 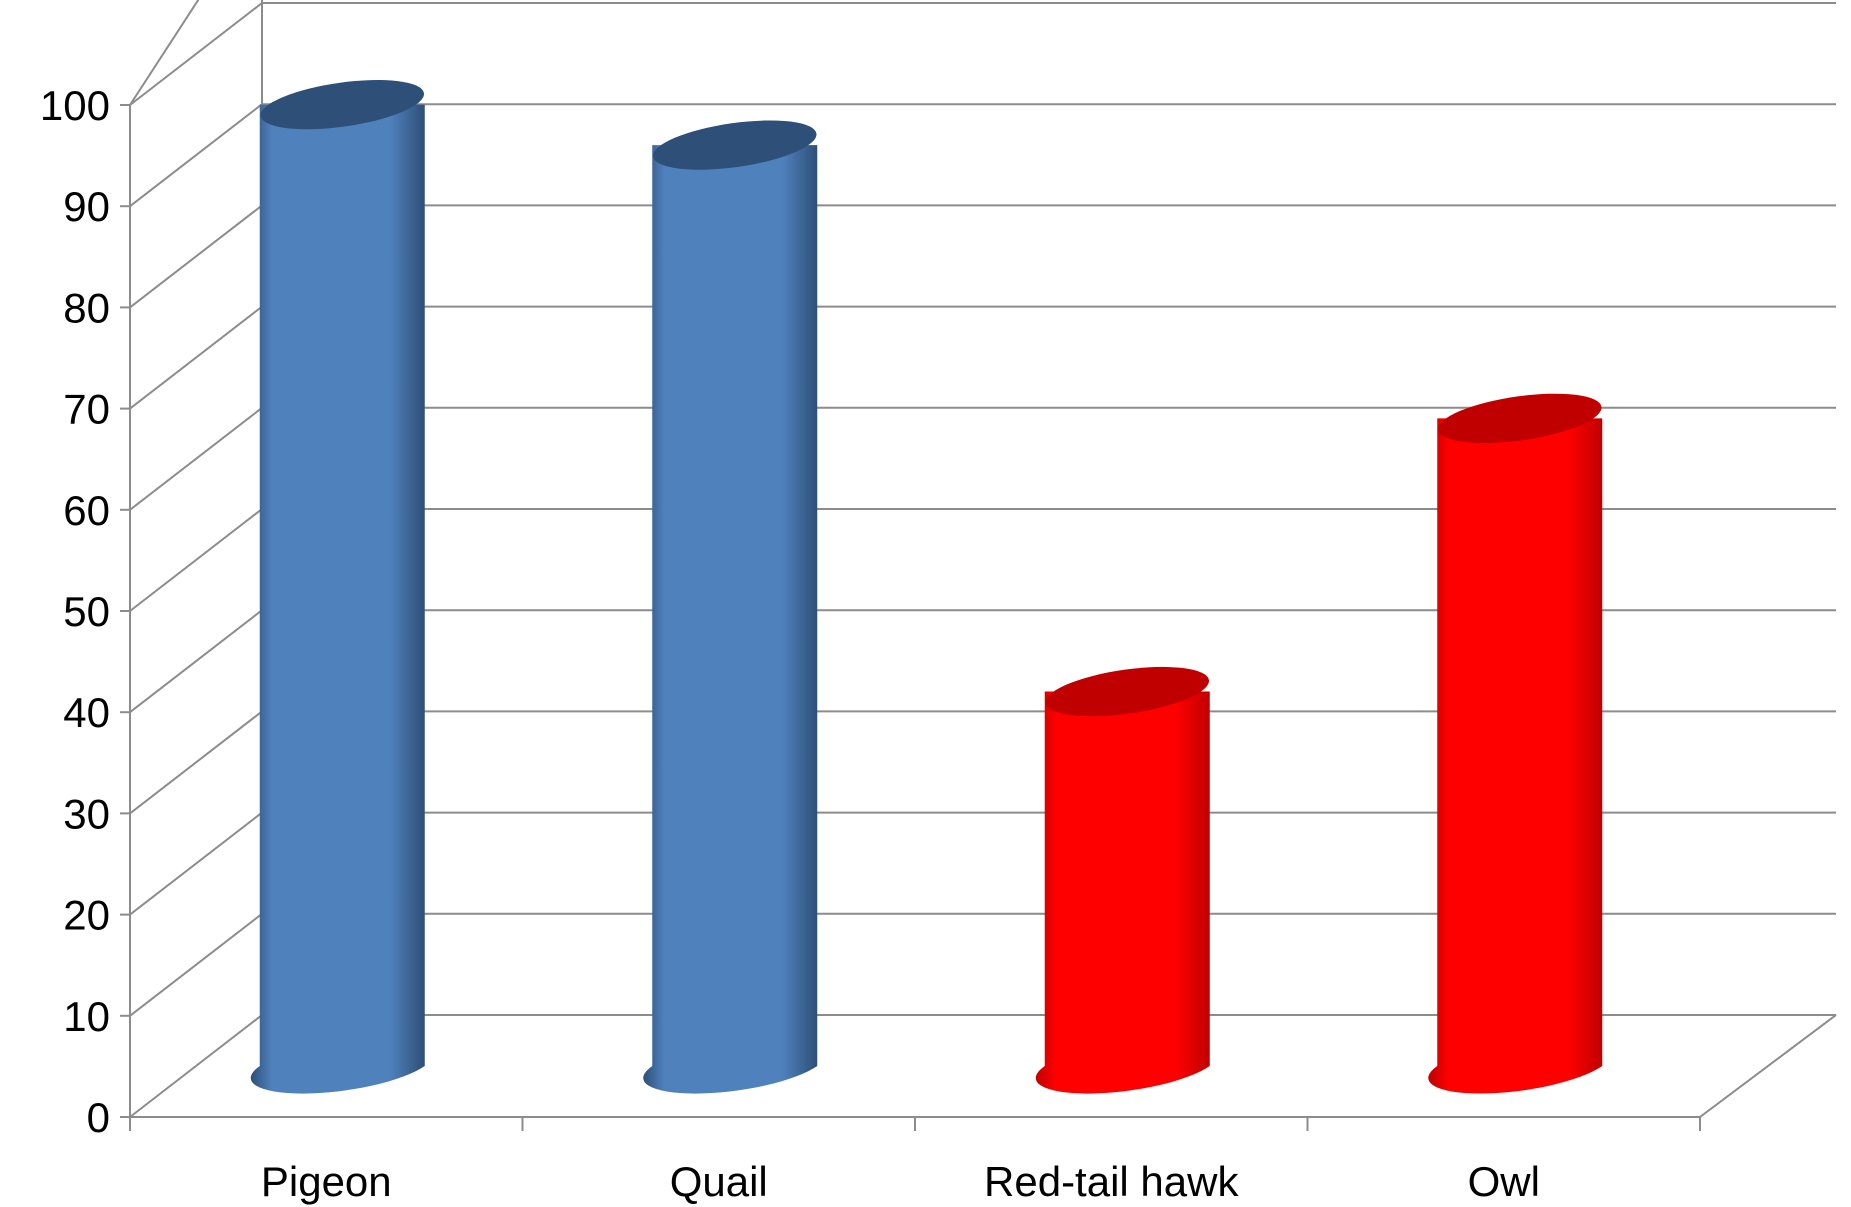 I want to click on bar-quail, so click(x=730, y=607).